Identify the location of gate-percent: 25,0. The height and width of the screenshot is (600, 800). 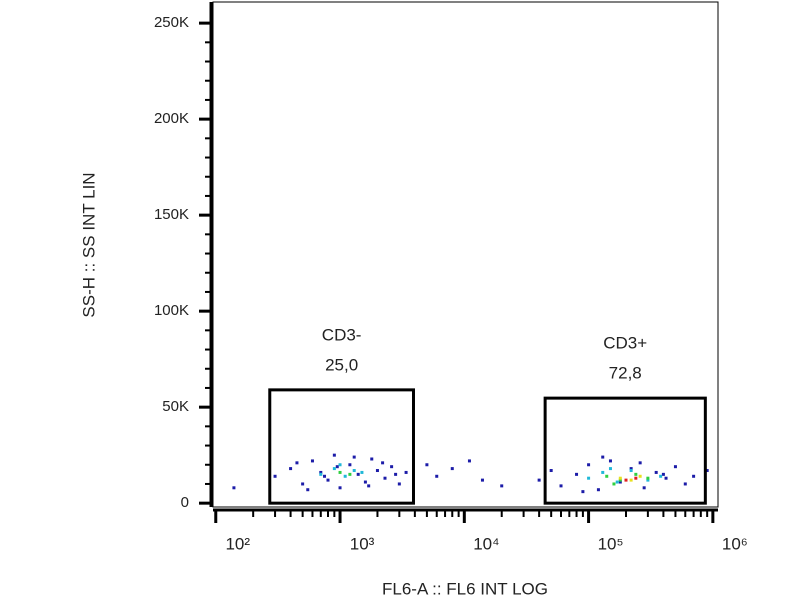
(341, 364).